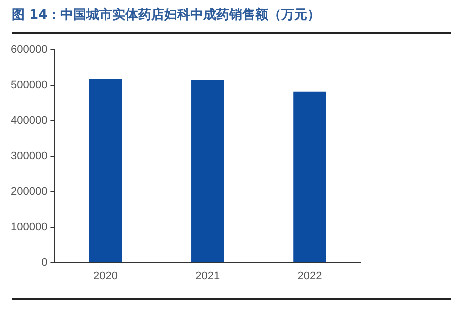  What do you see at coordinates (208, 276) in the screenshot?
I see `x-tick-label: 2021` at bounding box center [208, 276].